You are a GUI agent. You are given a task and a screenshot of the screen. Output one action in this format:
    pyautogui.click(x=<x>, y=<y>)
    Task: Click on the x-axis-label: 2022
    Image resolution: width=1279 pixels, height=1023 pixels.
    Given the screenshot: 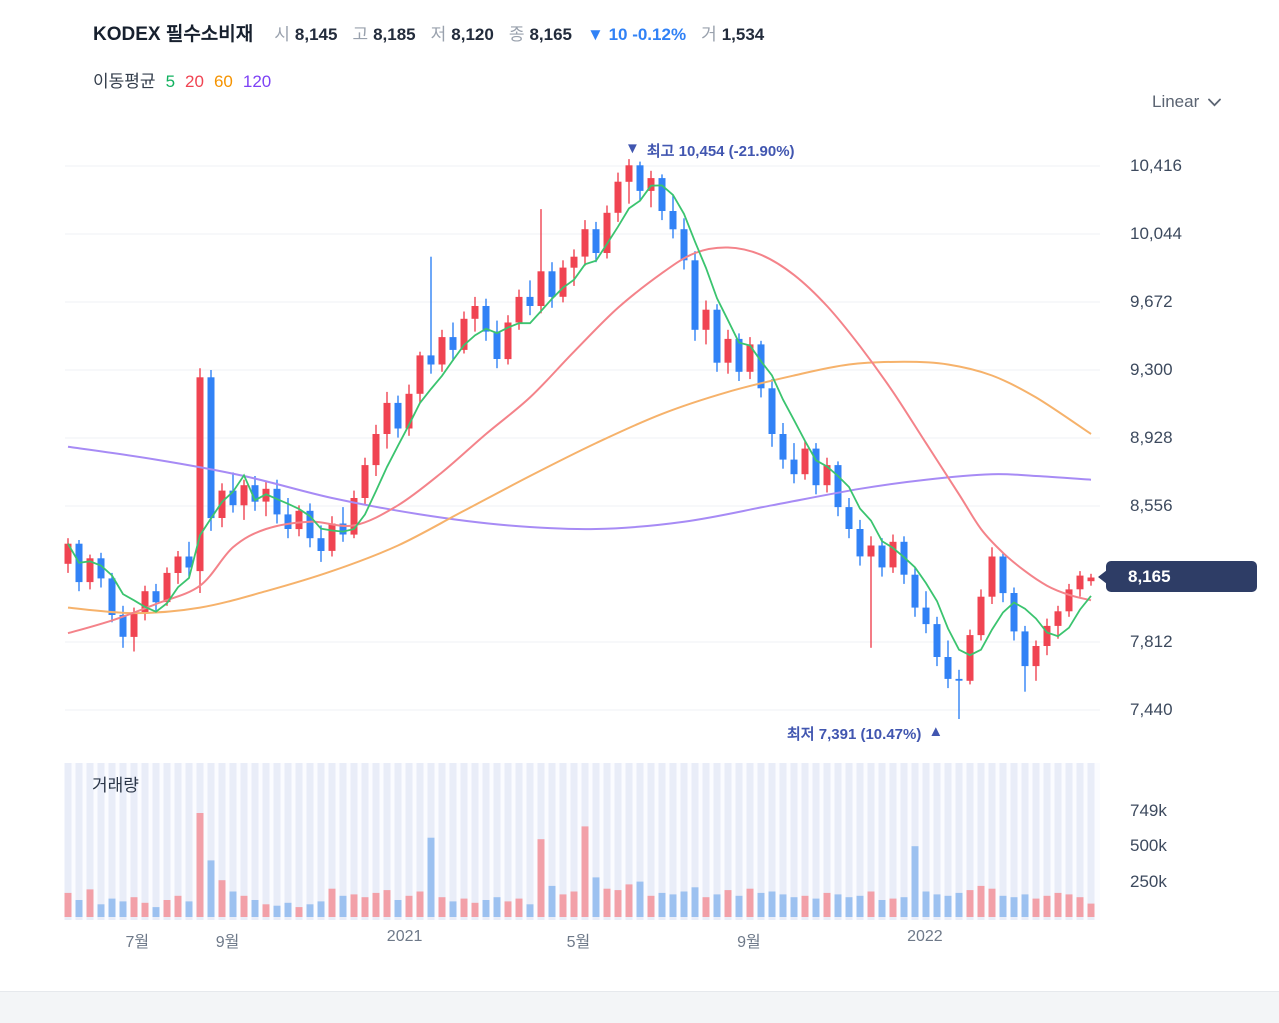 What is the action you would take?
    pyautogui.click(x=925, y=936)
    